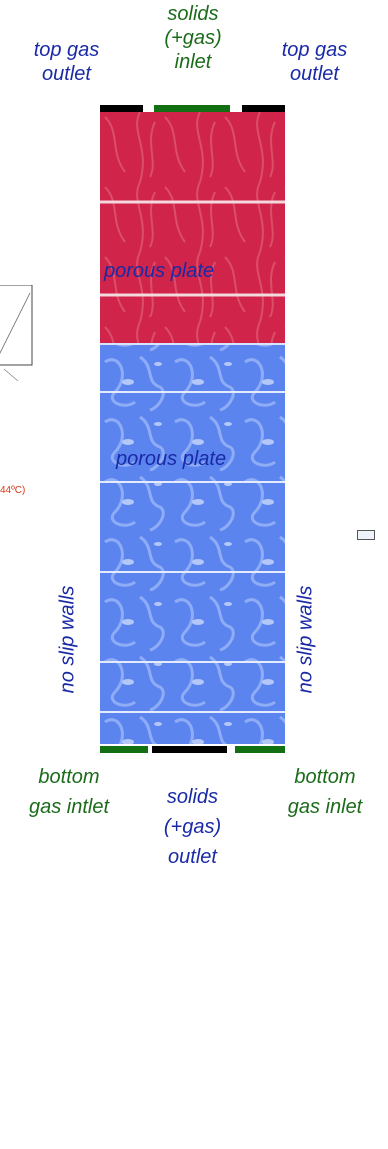 The height and width of the screenshot is (1149, 388). What do you see at coordinates (67, 639) in the screenshot?
I see `wall-label-left: no slip walls` at bounding box center [67, 639].